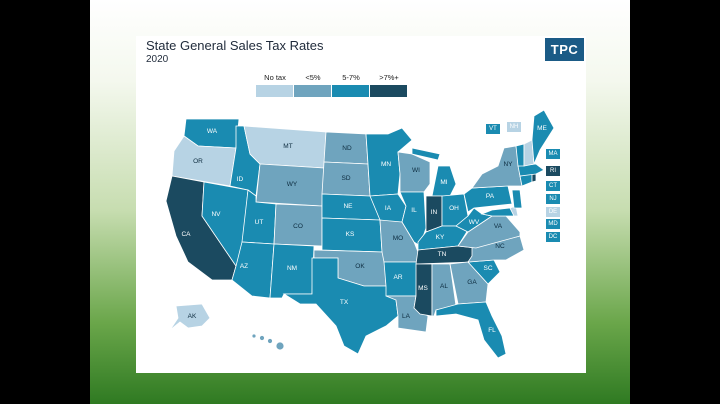 Image resolution: width=720 pixels, height=404 pixels. What do you see at coordinates (442, 254) in the screenshot?
I see `state-label-tn: TN` at bounding box center [442, 254].